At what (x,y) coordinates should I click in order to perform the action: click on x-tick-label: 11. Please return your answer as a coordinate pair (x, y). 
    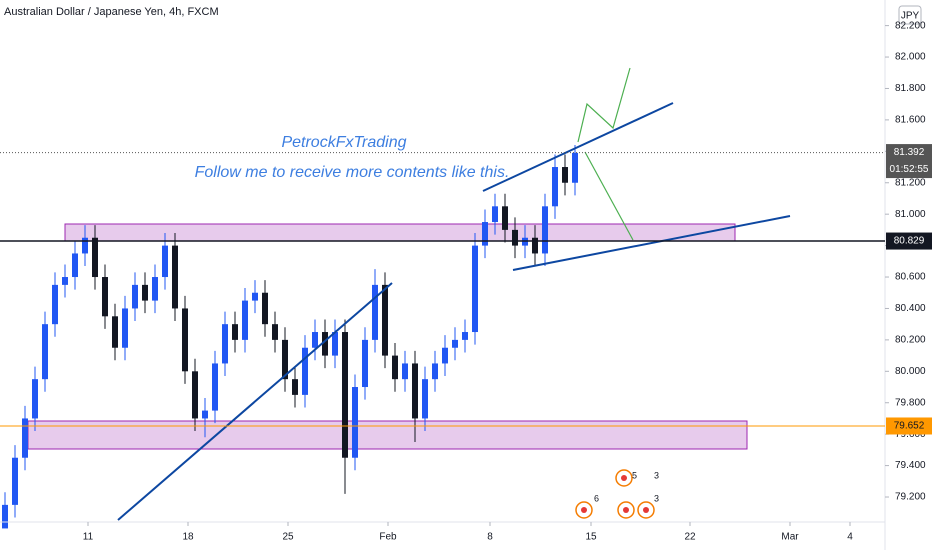
    Looking at the image, I should click on (88, 537).